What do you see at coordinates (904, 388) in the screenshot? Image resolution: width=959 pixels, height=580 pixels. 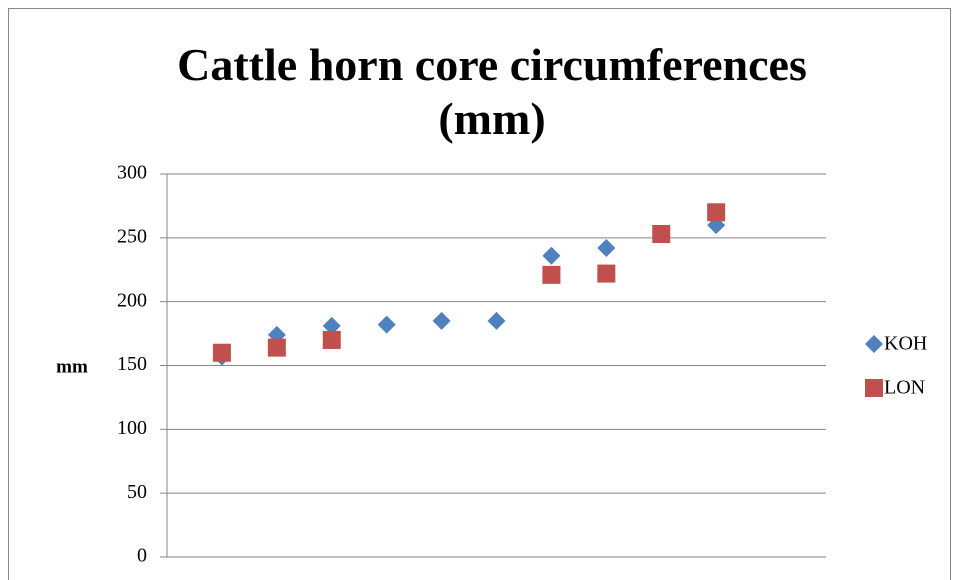 I see `legend-label: LON` at bounding box center [904, 388].